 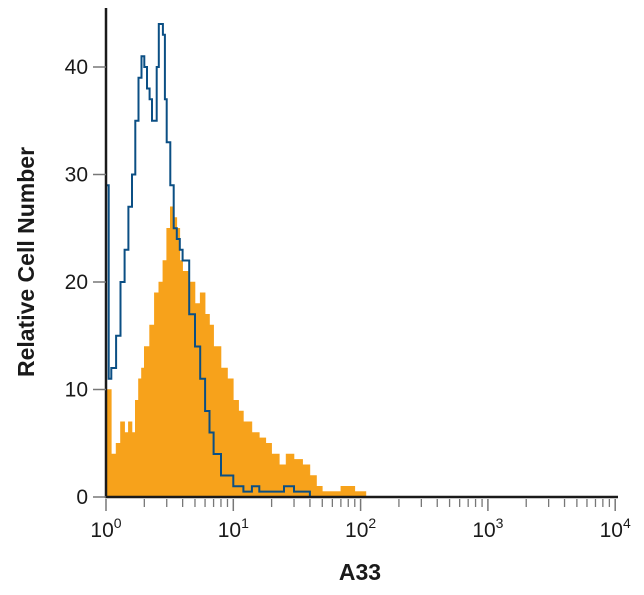 I want to click on x-tick-label: 10³, so click(x=487, y=528).